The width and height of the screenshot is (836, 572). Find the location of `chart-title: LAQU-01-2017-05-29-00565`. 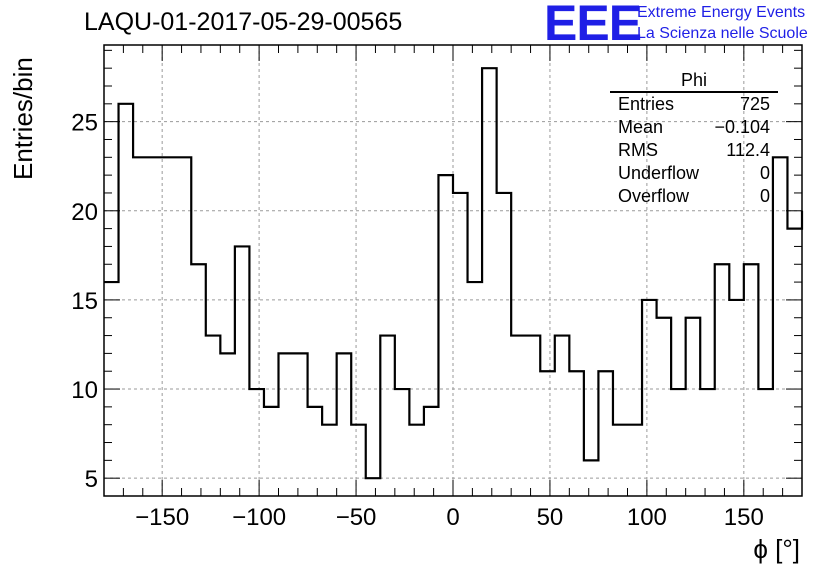

chart-title: LAQU-01-2017-05-29-00565 is located at coordinates (243, 22).